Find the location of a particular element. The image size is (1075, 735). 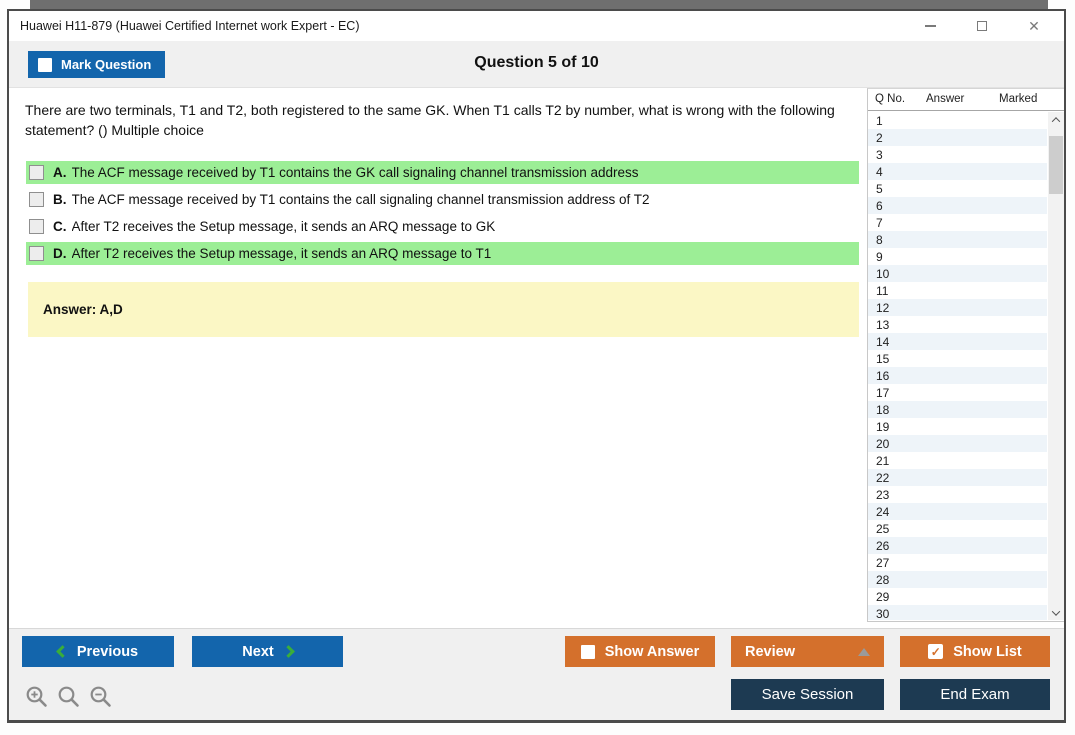

question-list-row: 2 is located at coordinates (957, 137).